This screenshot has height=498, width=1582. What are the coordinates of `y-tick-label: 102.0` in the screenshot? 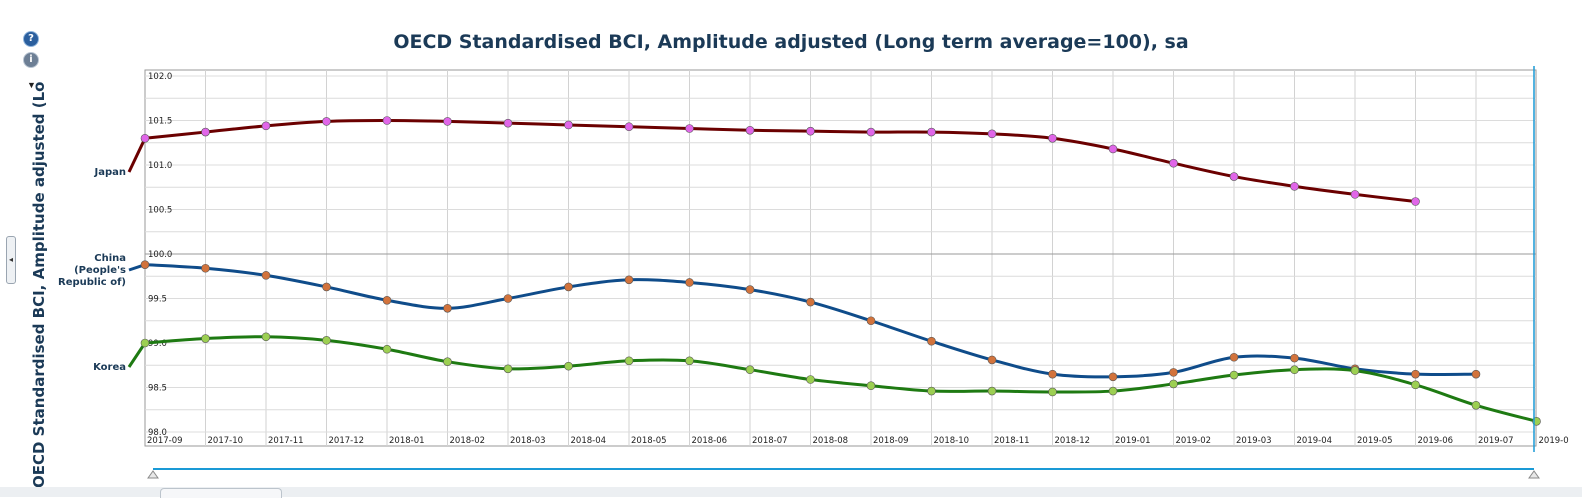 It's located at (160, 77).